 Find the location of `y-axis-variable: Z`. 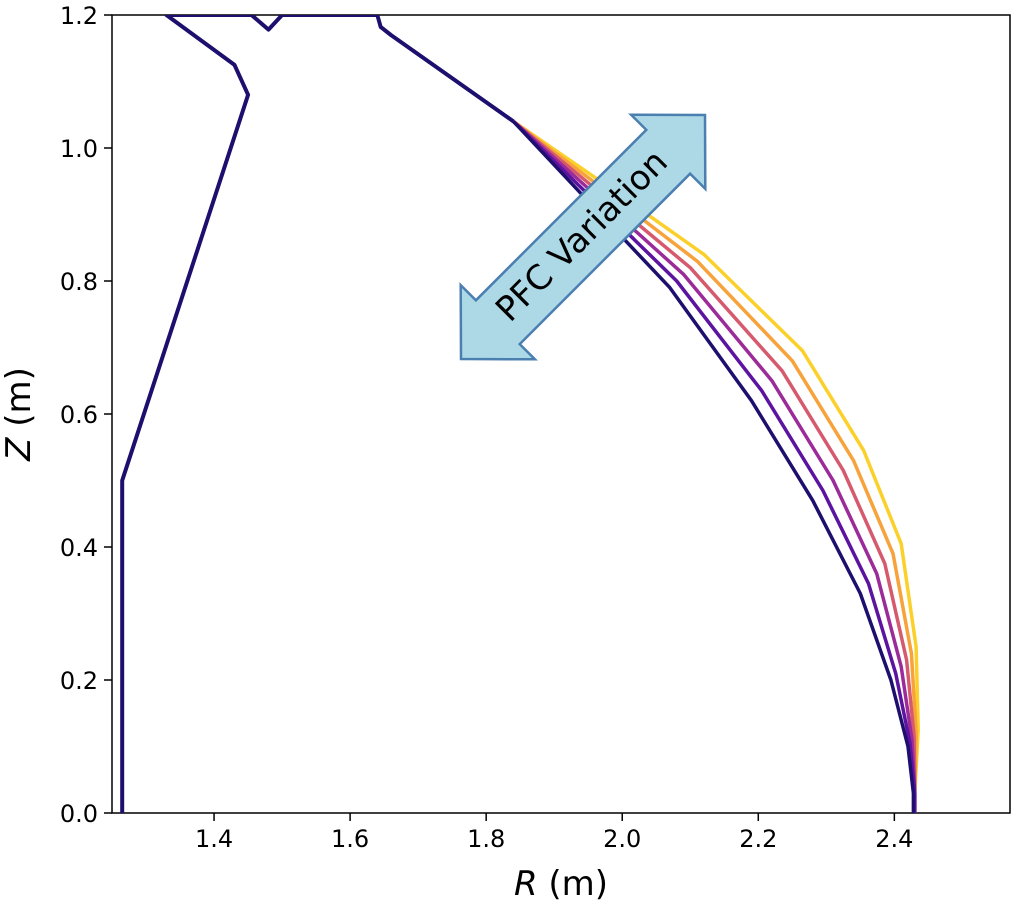

y-axis-variable: Z is located at coordinates (19, 449).